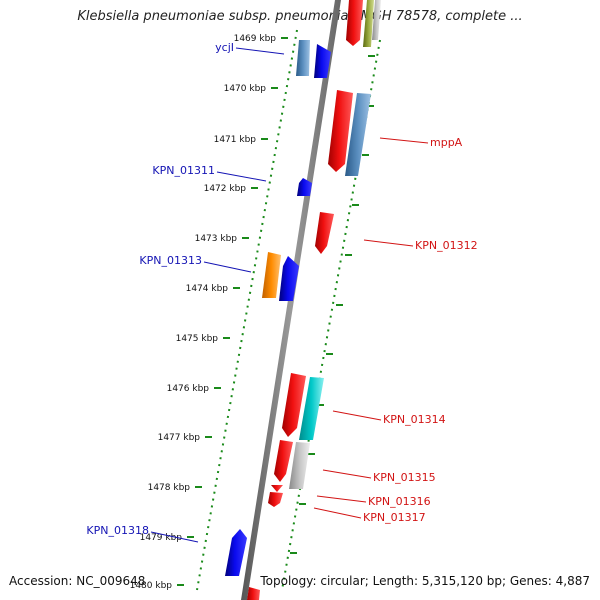 The image size is (600, 600). I want to click on gene-label-KPN_01317: KPN_01317, so click(394, 517).